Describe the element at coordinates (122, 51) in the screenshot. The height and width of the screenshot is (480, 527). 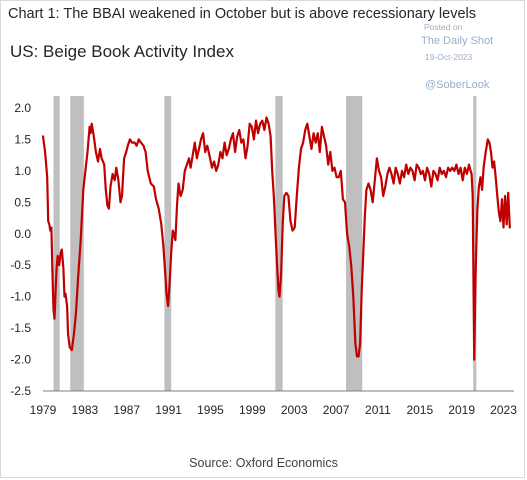
I see `chart-title: US: Beige Book Activity Index` at that location.